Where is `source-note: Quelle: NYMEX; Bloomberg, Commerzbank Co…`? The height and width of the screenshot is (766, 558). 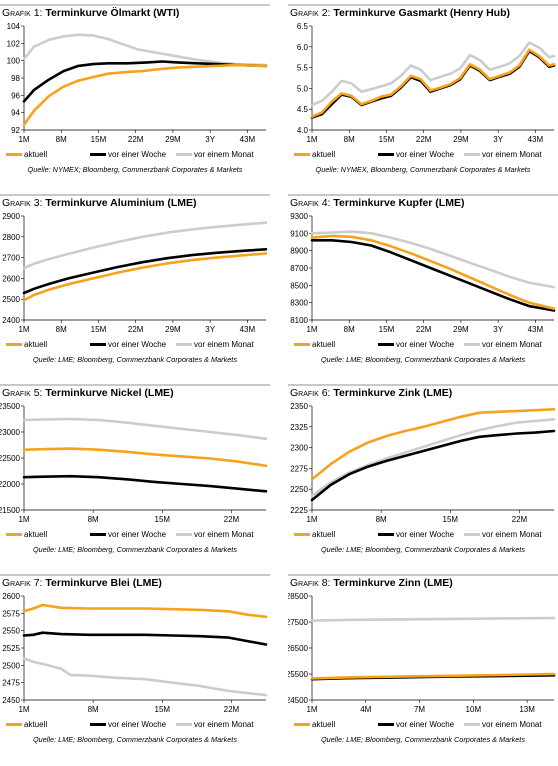 source-note: Quelle: NYMEX; Bloomberg, Commerzbank Co… is located at coordinates (135, 169).